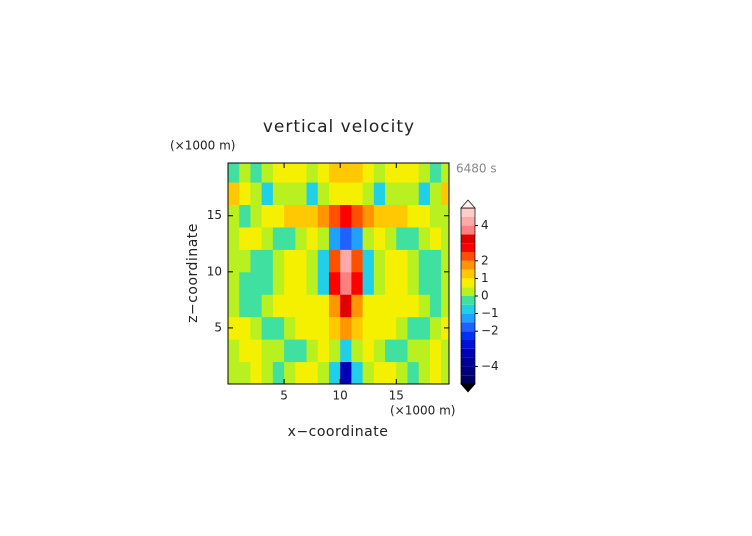 Image resolution: width=752 pixels, height=536 pixels. Describe the element at coordinates (214, 271) in the screenshot. I see `y-tick-label: 10` at that location.